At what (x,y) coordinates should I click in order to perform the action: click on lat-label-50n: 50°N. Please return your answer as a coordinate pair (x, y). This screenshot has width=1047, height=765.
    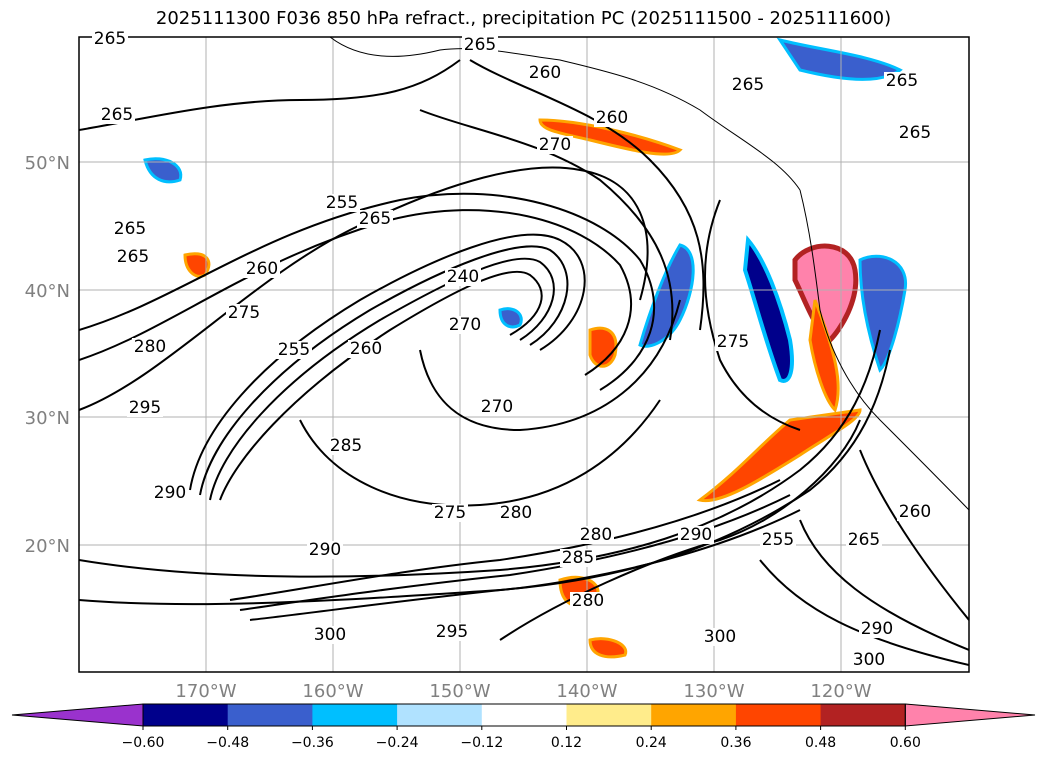
    Looking at the image, I should click on (47, 163).